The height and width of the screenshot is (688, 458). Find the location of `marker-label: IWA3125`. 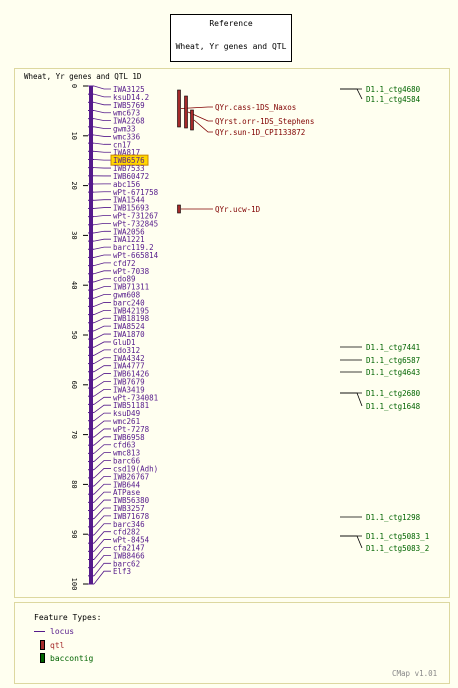

marker-label: IWA3125 is located at coordinates (129, 89).